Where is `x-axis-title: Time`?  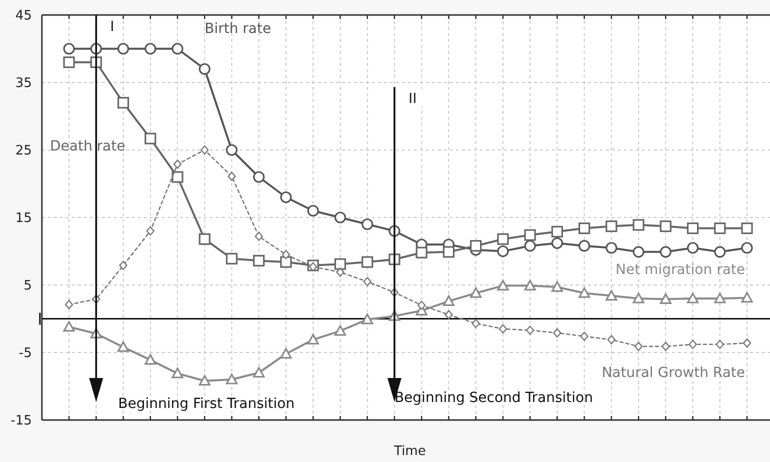
x-axis-title: Time is located at coordinates (409, 451).